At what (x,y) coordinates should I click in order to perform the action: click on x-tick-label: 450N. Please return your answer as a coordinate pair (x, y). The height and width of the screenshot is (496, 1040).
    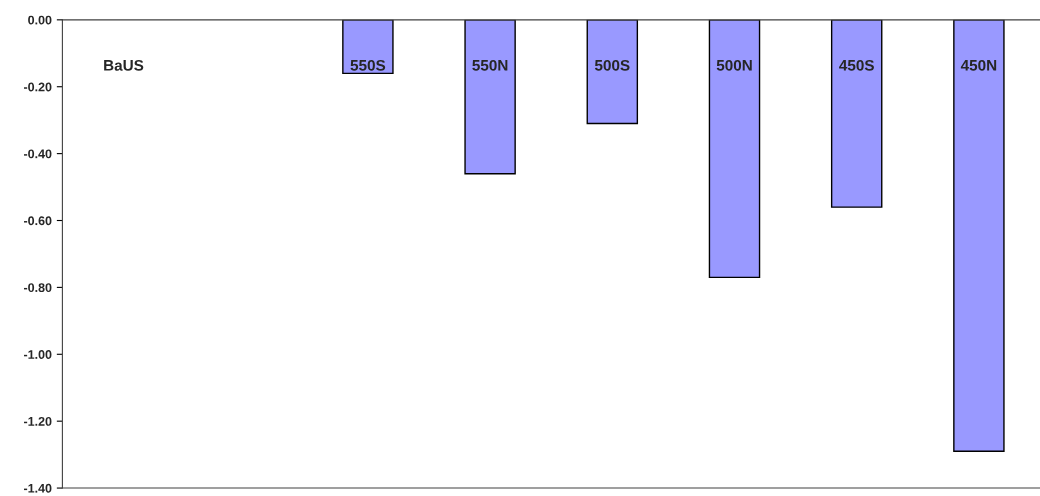
    Looking at the image, I should click on (978, 65).